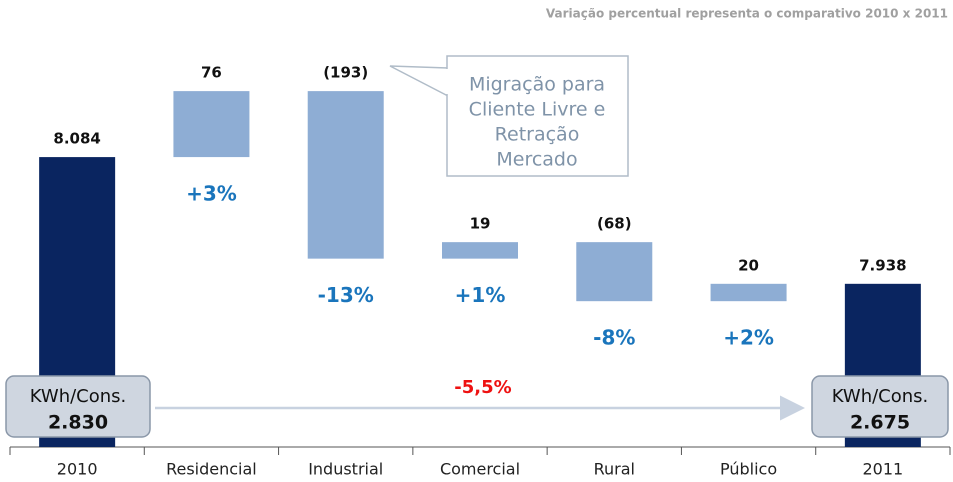  Describe the element at coordinates (614, 469) in the screenshot. I see `x-tick-label: Rural` at that location.